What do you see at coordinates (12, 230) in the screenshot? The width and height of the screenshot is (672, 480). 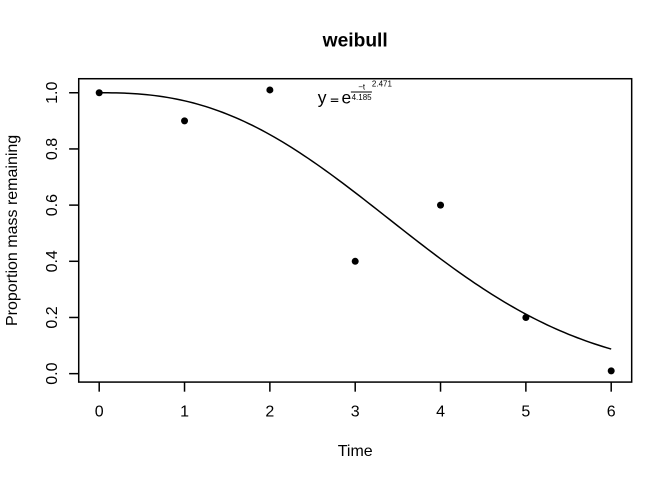 I see `svg-text: Proportion mass remaining` at bounding box center [12, 230].